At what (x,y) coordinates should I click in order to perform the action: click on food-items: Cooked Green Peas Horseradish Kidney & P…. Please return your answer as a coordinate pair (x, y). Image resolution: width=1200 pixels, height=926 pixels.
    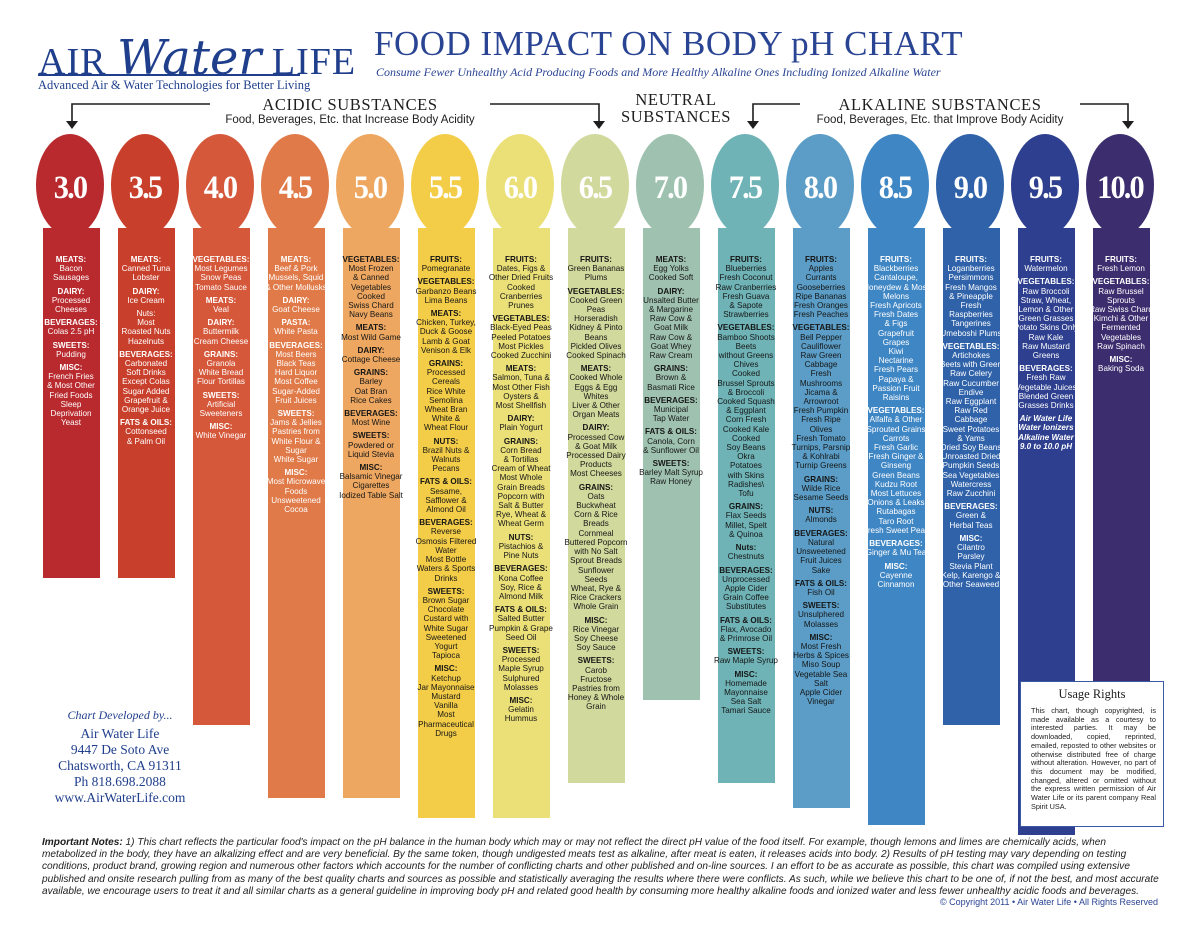
    Looking at the image, I should click on (596, 328).